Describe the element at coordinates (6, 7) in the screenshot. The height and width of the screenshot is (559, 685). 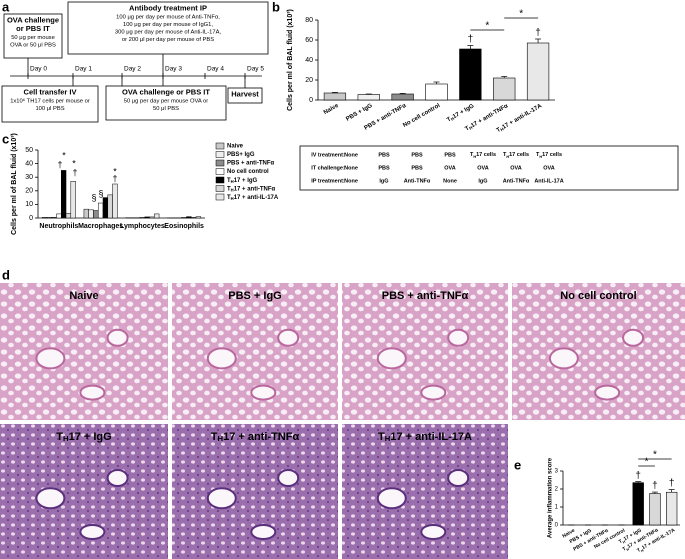
I see `panel-letter: a` at that location.